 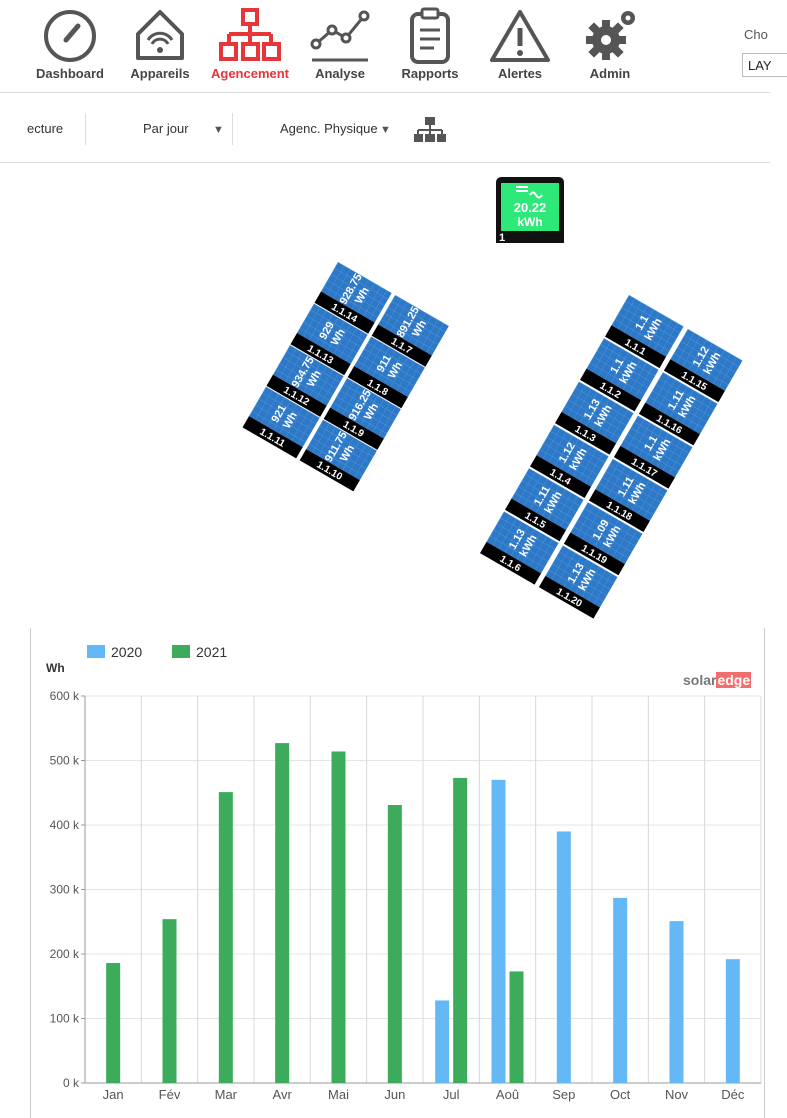 I want to click on main-navigation: Dashboard Appareils Agencement Anal, so click(x=393, y=46).